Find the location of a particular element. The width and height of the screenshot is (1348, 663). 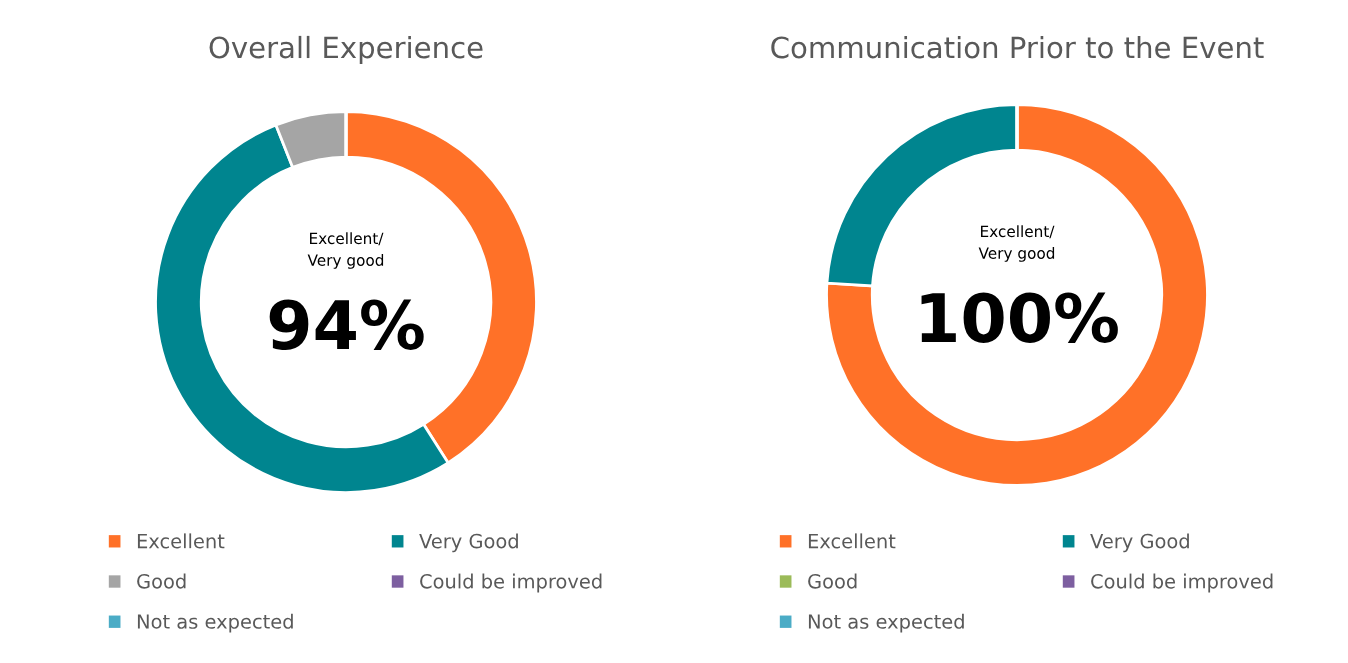

chart-title: Communication Prior to the Event is located at coordinates (1017, 47).